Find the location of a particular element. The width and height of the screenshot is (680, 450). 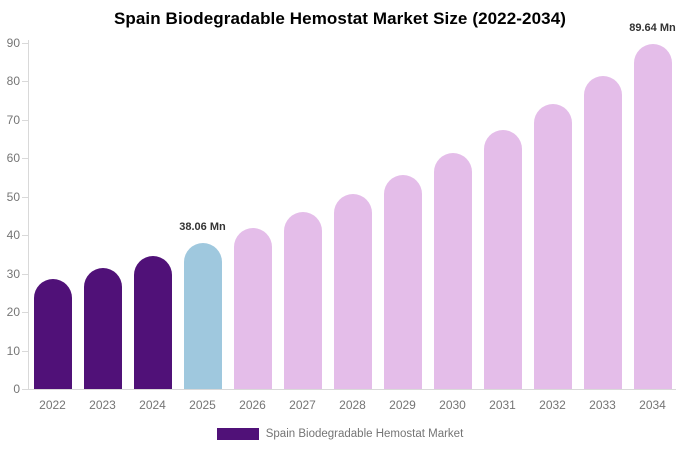

bar-2025 is located at coordinates (202, 315).